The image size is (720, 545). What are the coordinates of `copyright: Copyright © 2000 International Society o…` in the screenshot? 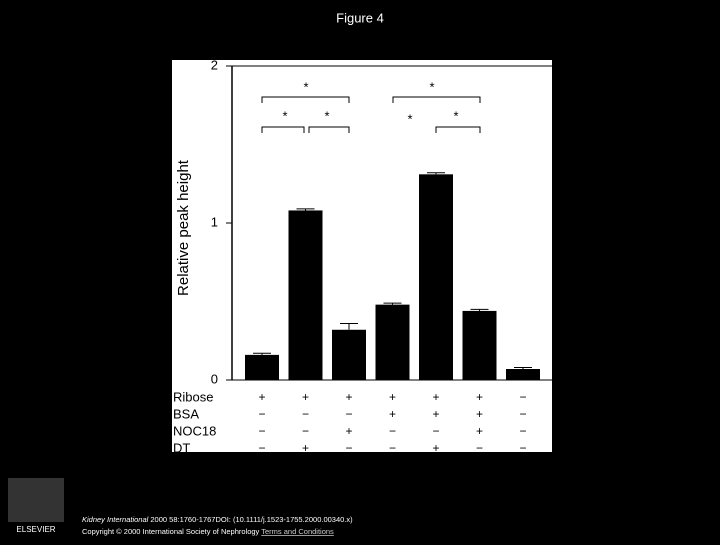 It's located at (171, 531).